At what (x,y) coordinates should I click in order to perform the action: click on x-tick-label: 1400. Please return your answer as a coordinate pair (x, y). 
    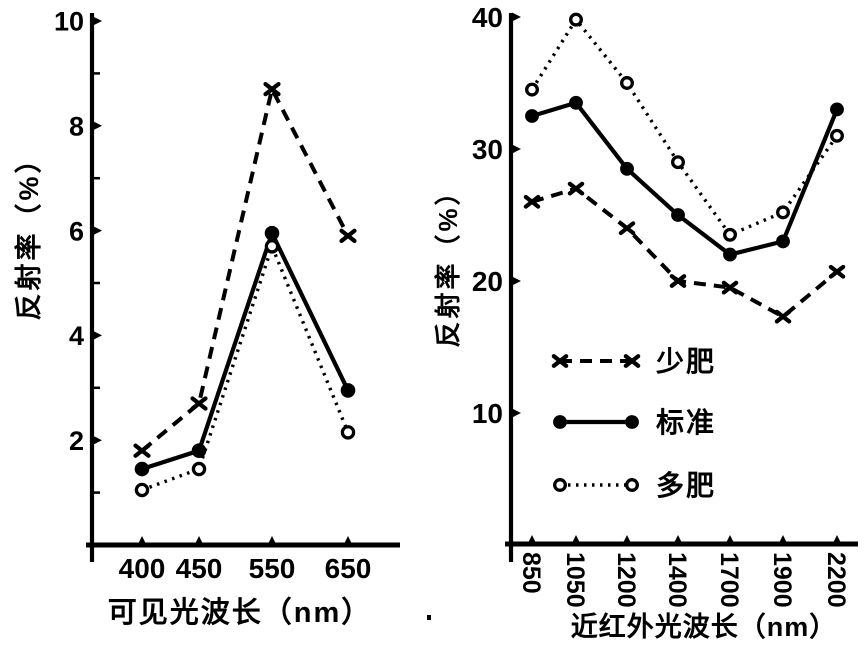
    Looking at the image, I should click on (677, 580).